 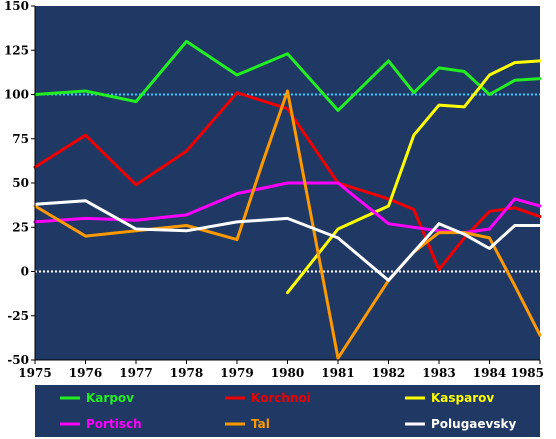 I want to click on y-axis: 150 125 100 75 50 25 0 -25 -50, so click(x=20, y=183).